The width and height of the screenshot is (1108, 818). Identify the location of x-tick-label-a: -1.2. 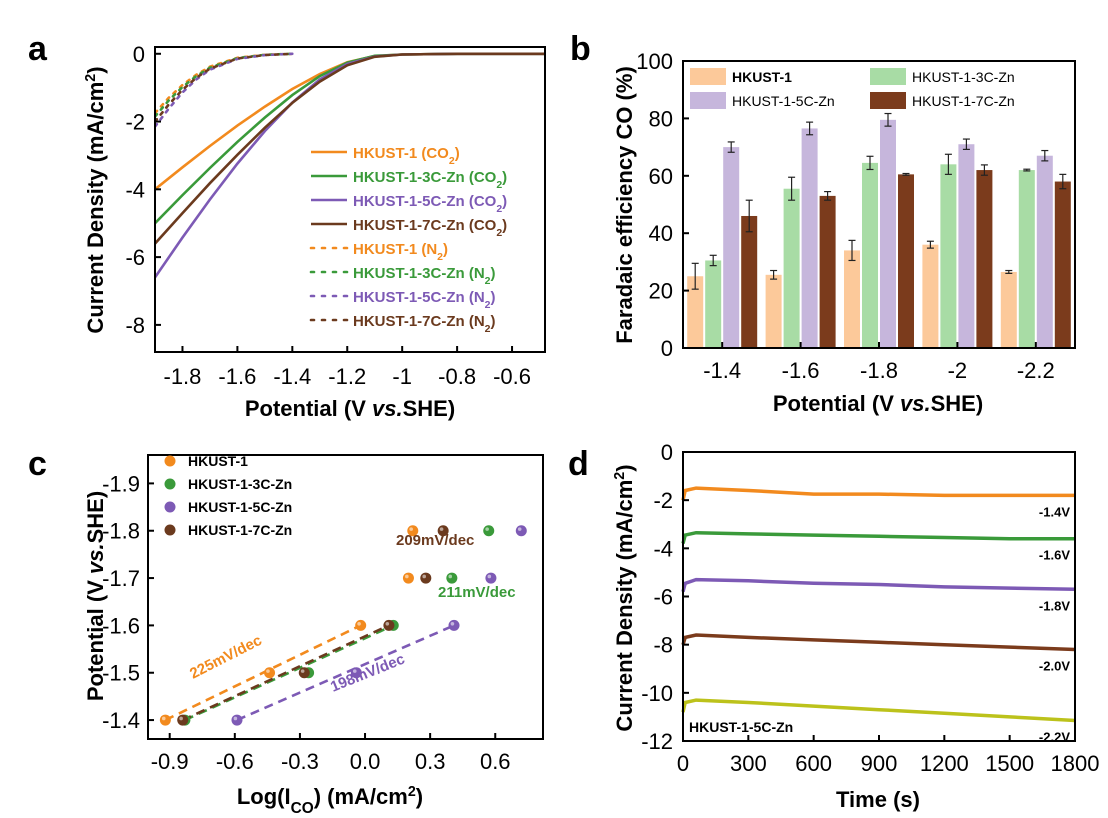
(347, 376).